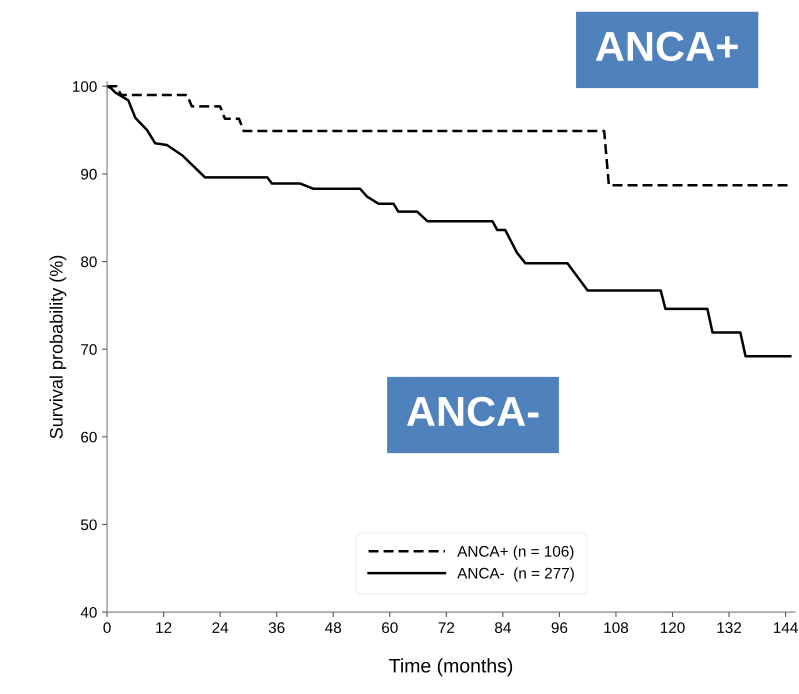 This screenshot has width=799, height=694. I want to click on x-axis-title: Time (months), so click(450, 667).